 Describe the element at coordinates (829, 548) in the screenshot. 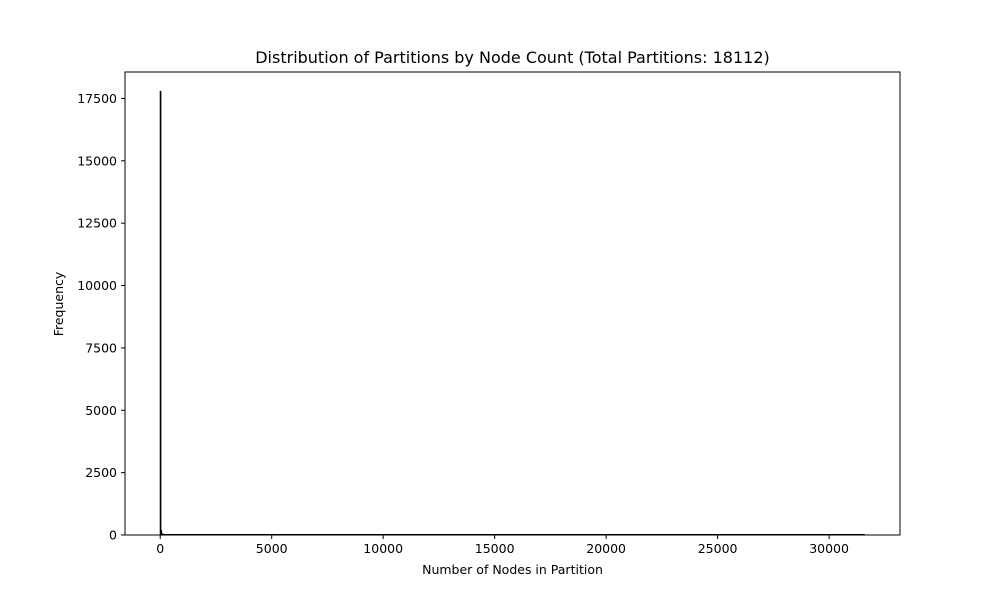

I see `x-tick-label: 30000` at that location.